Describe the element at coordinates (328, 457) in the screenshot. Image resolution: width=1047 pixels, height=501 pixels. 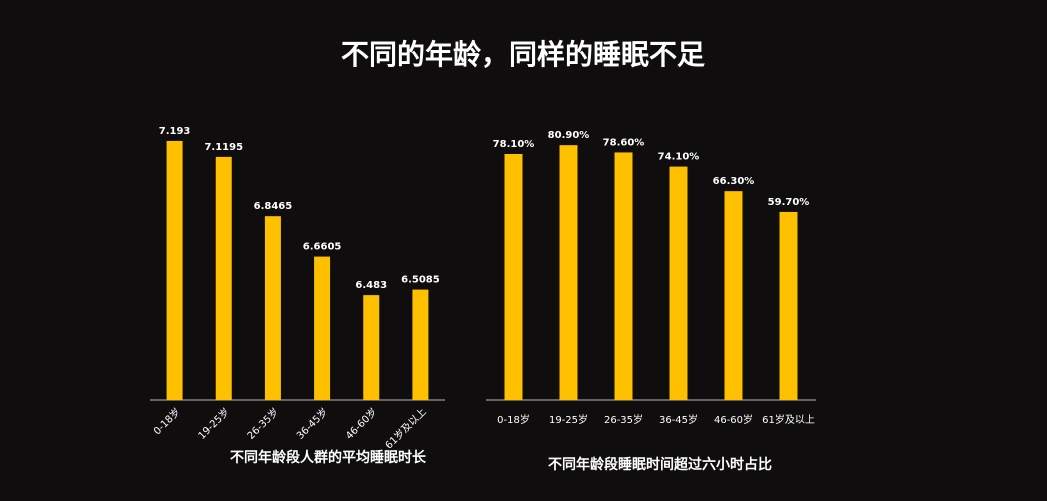
I see `chart-caption: 不同年龄段人群的平均睡眠时长` at that location.